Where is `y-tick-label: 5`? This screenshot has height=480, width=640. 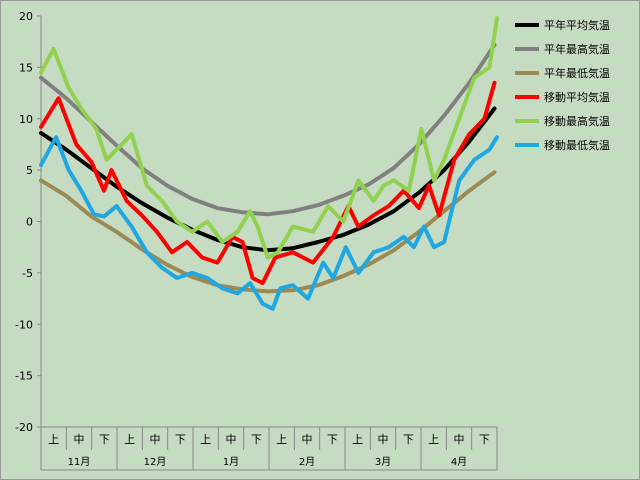 y-tick-label: 5 is located at coordinates (29, 170).